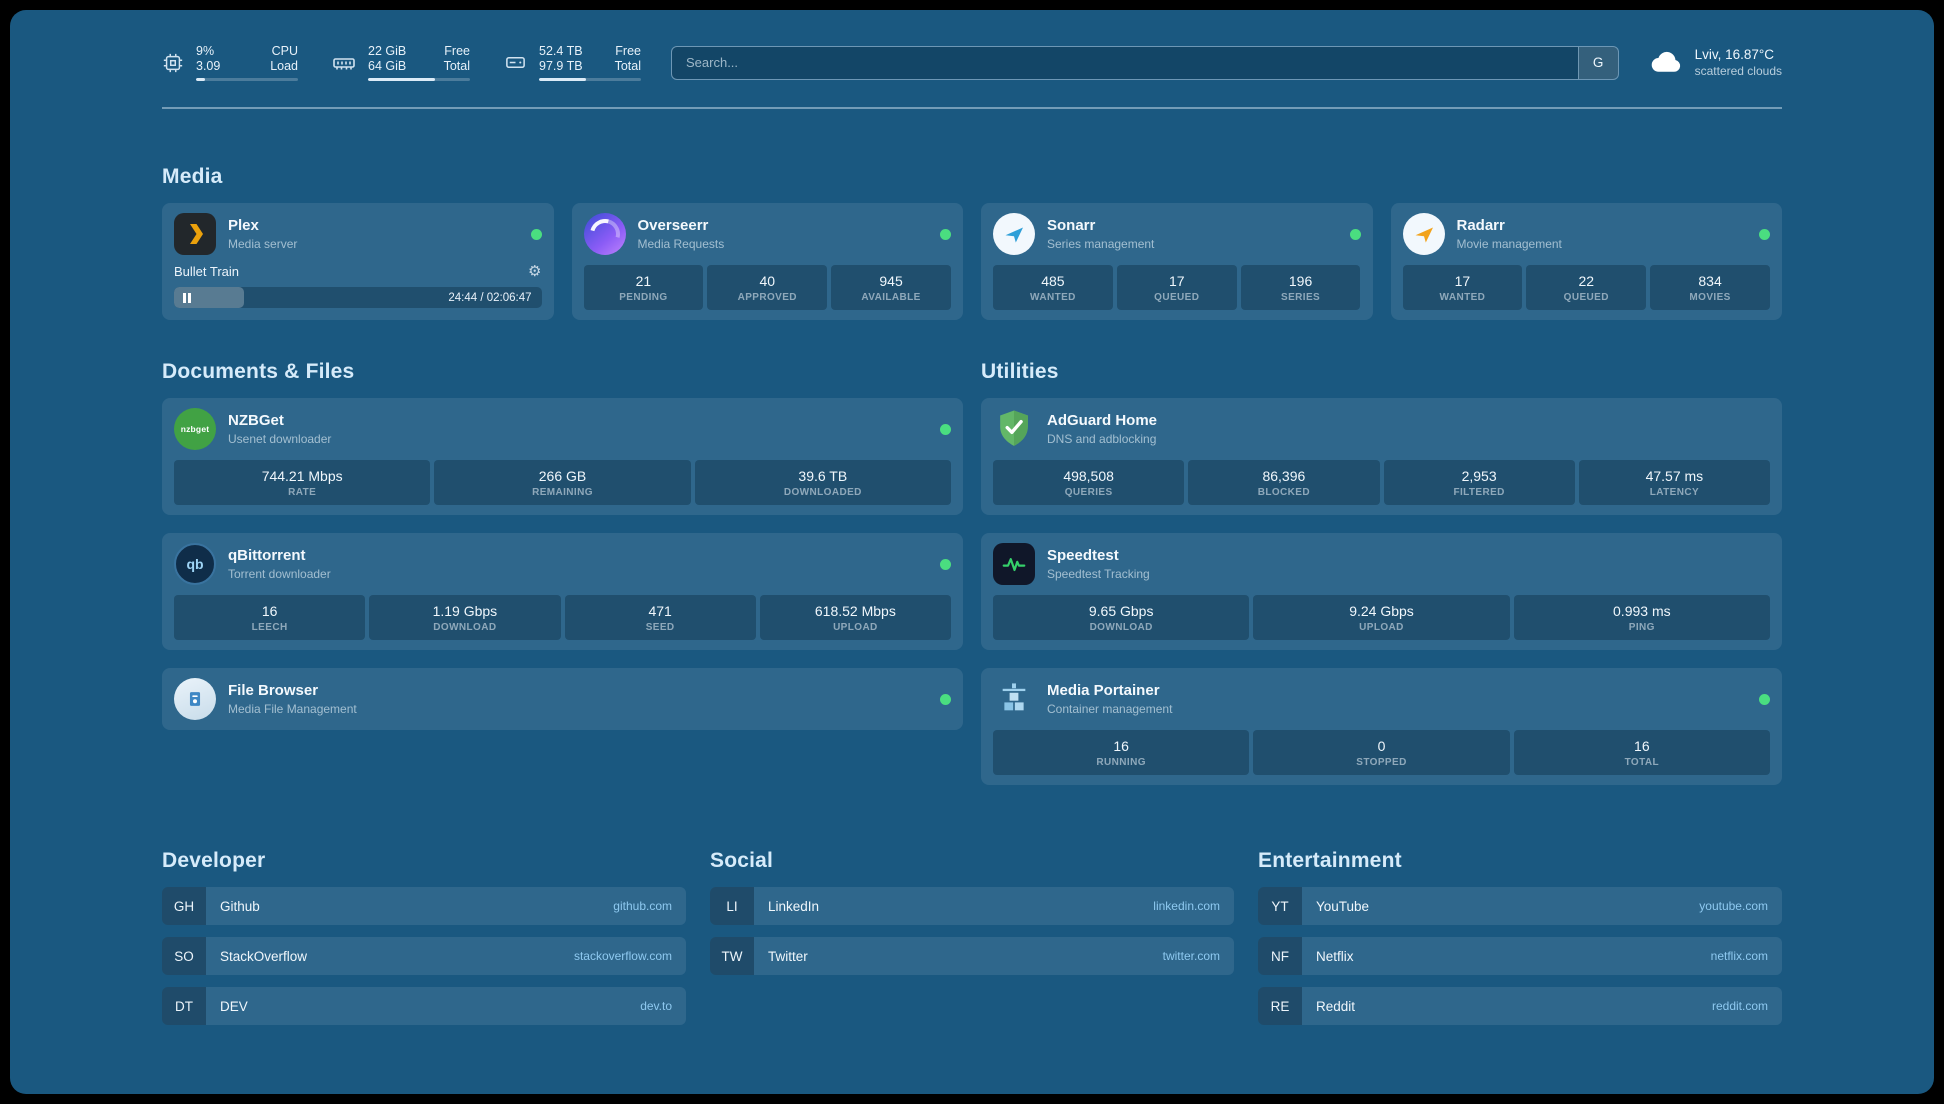 This screenshot has width=1944, height=1104. I want to click on disk-free-label: Free, so click(628, 51).